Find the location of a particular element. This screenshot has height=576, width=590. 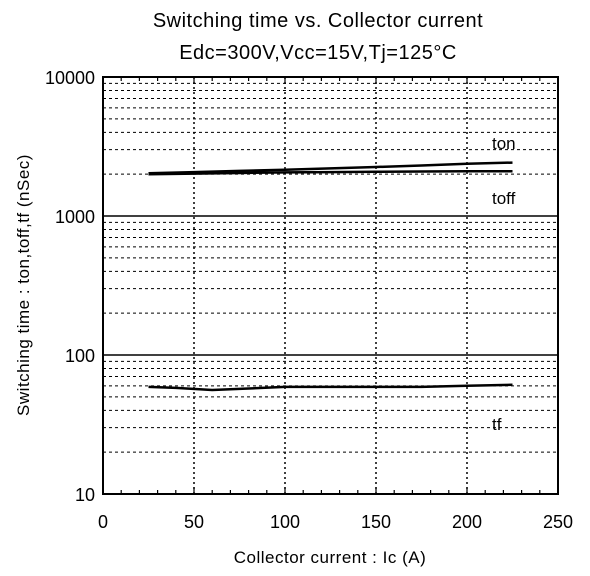

series-line-ton is located at coordinates (330, 168).